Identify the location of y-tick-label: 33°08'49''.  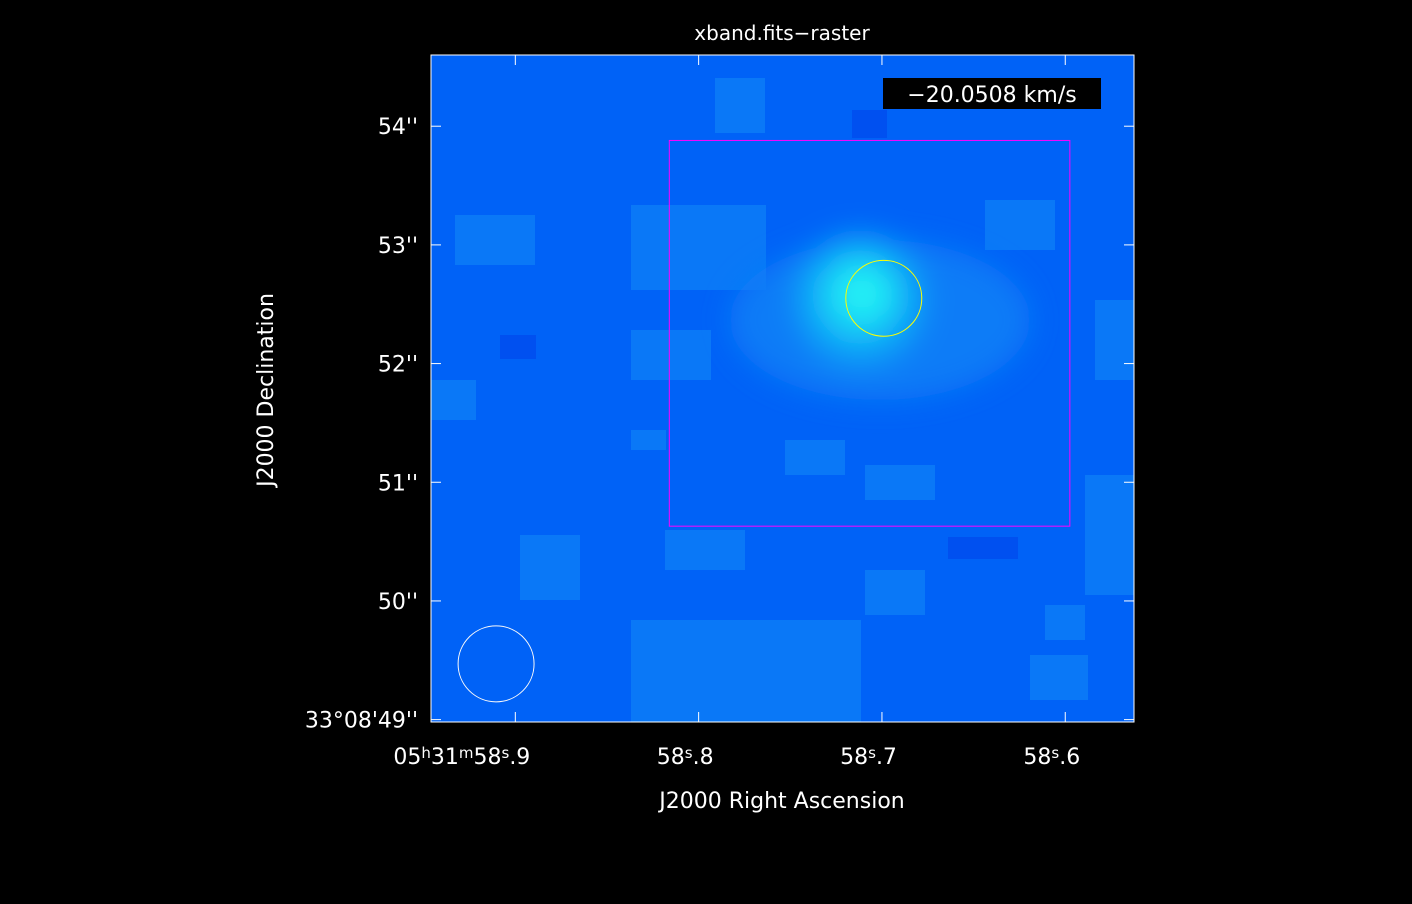
(361, 721).